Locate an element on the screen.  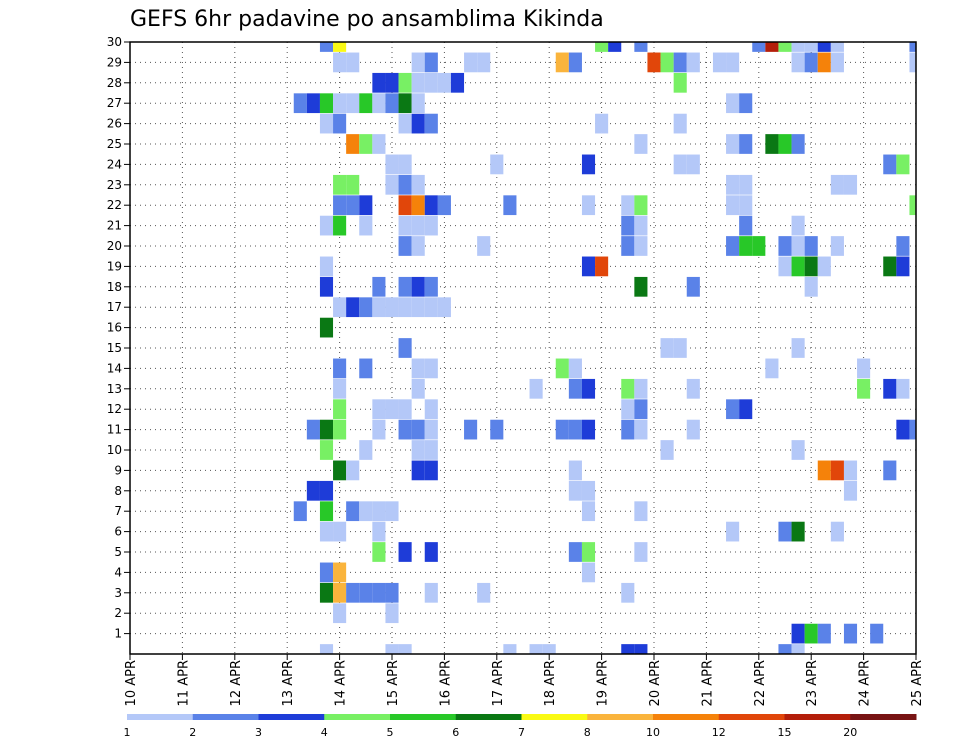
y-tick-label: 16 is located at coordinates (114, 328).